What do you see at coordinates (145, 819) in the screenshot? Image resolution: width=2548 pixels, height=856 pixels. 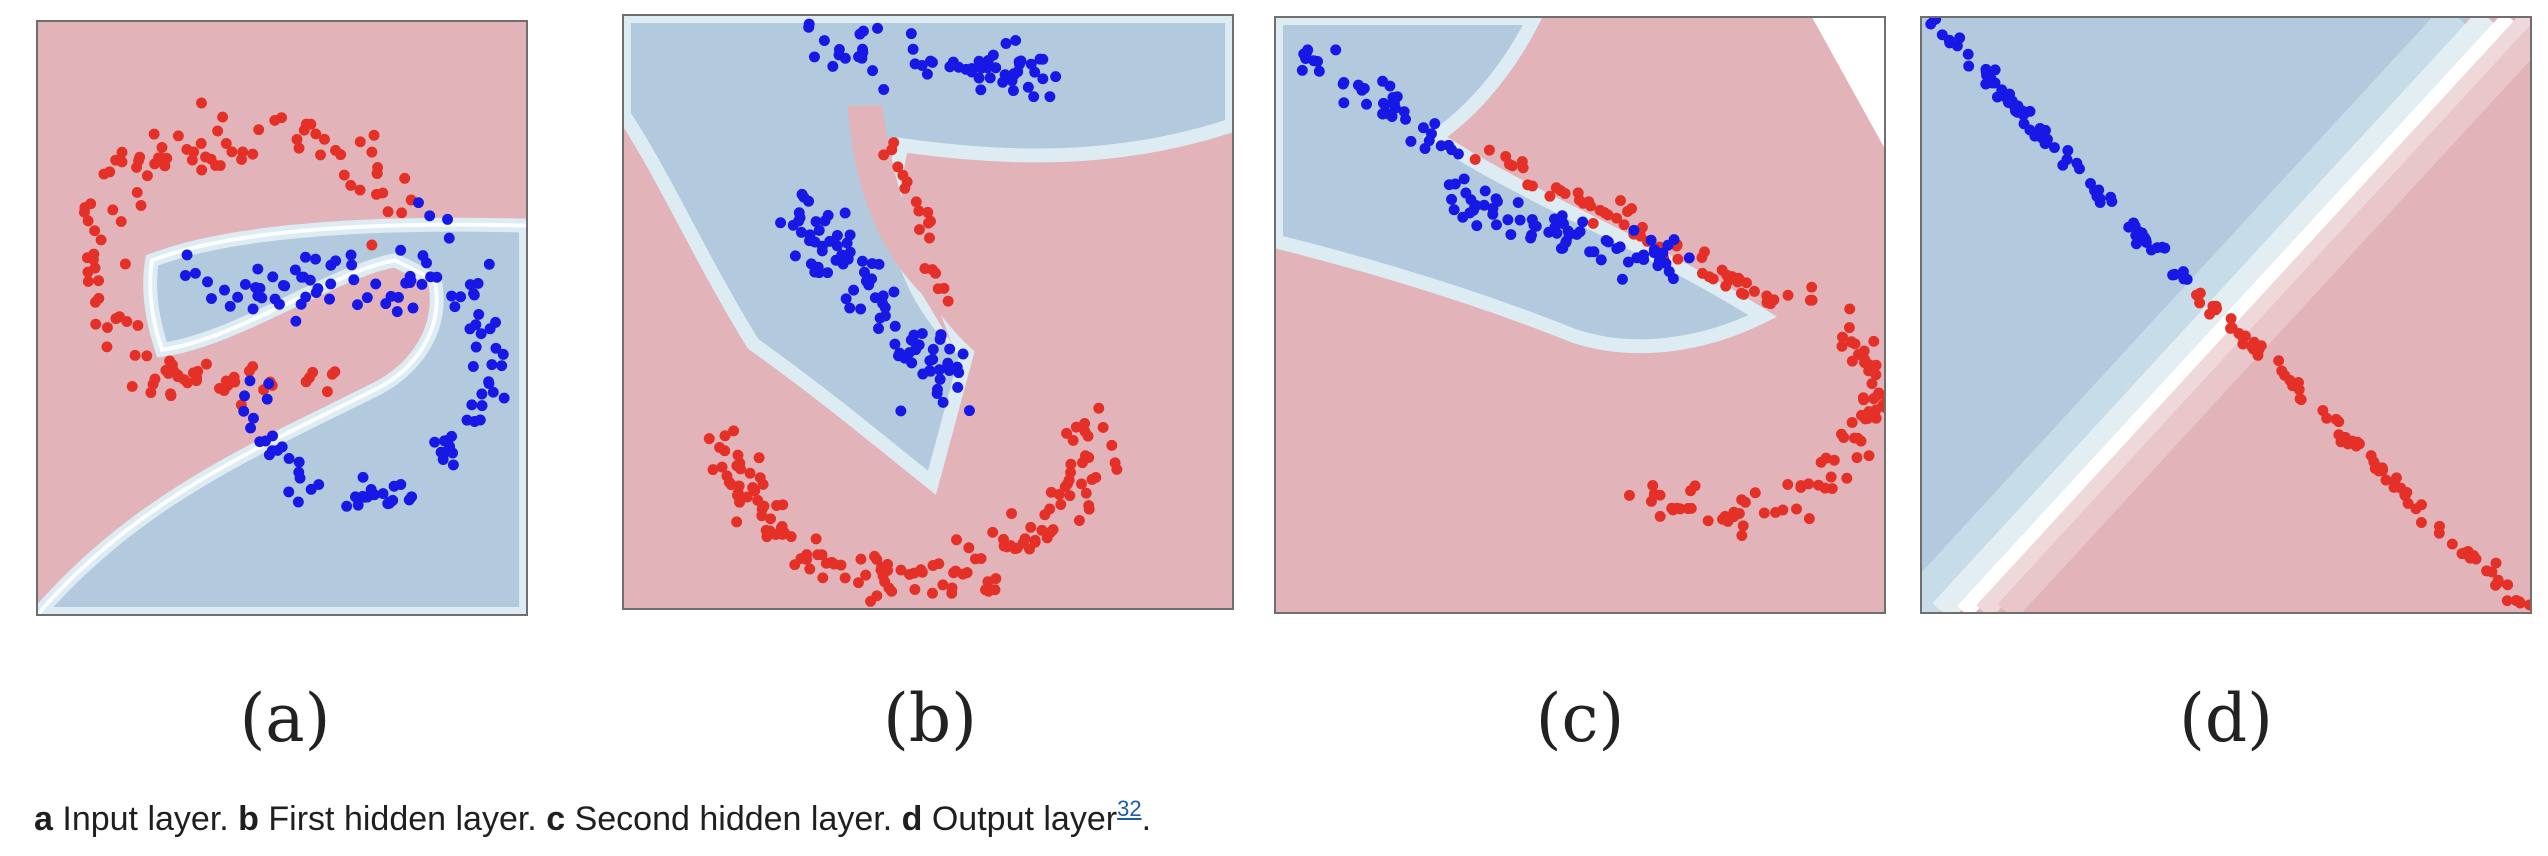 I see `caption-text-a: Input layer.` at bounding box center [145, 819].